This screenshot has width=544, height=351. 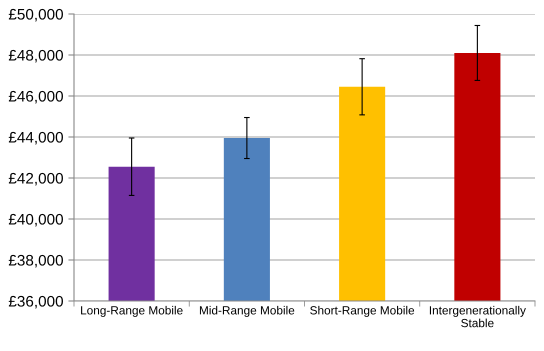 I want to click on y-tick-label: £44,000, so click(x=35, y=138).